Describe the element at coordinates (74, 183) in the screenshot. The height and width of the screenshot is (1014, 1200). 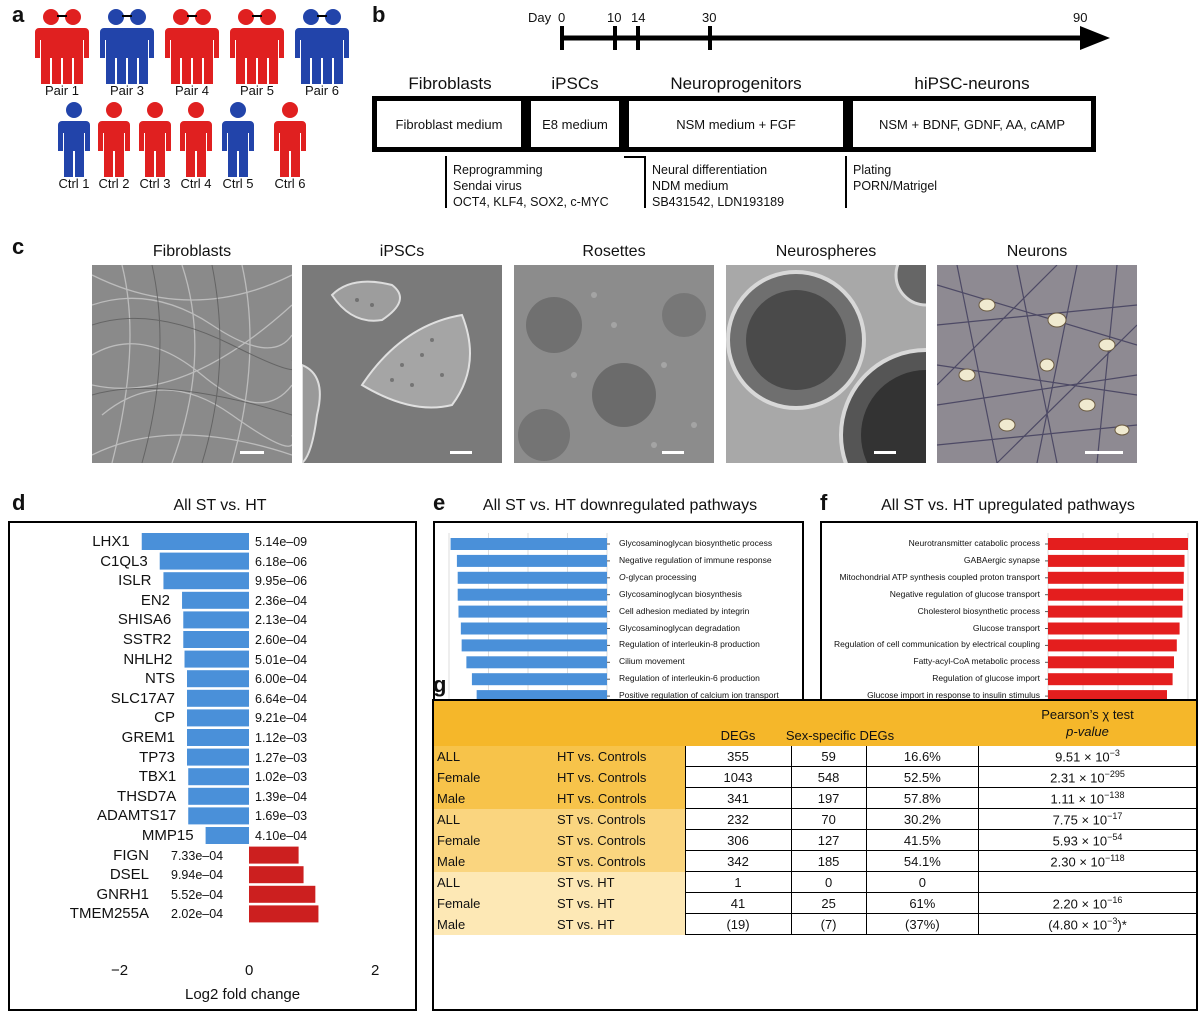
I see `control-label: Ctrl 1` at that location.